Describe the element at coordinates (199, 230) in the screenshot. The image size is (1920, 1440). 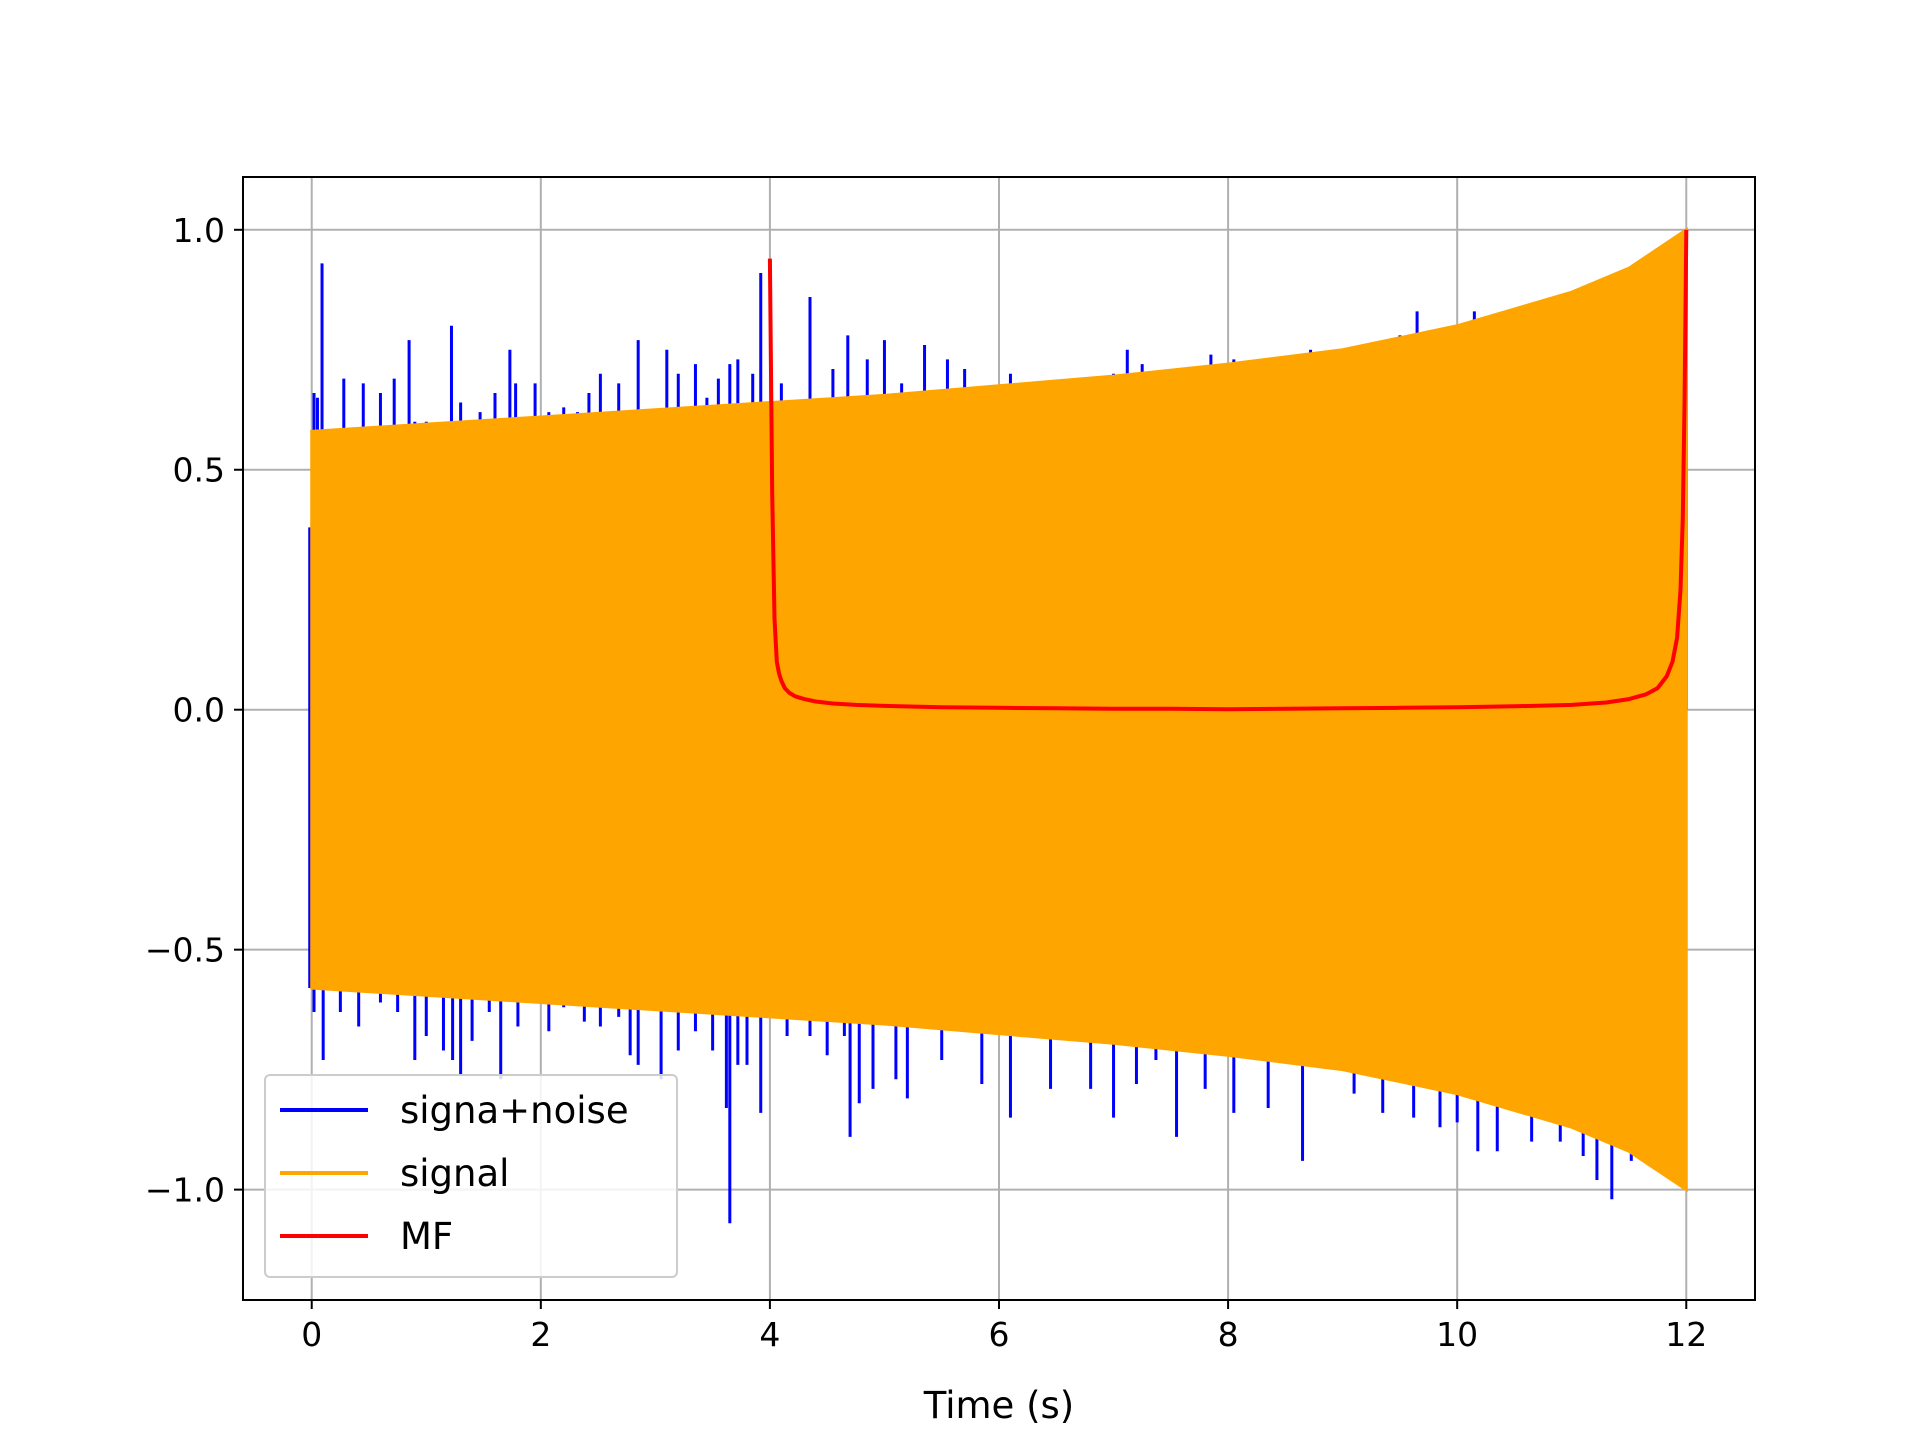
I see `y-tick-label-4: 1.0` at that location.